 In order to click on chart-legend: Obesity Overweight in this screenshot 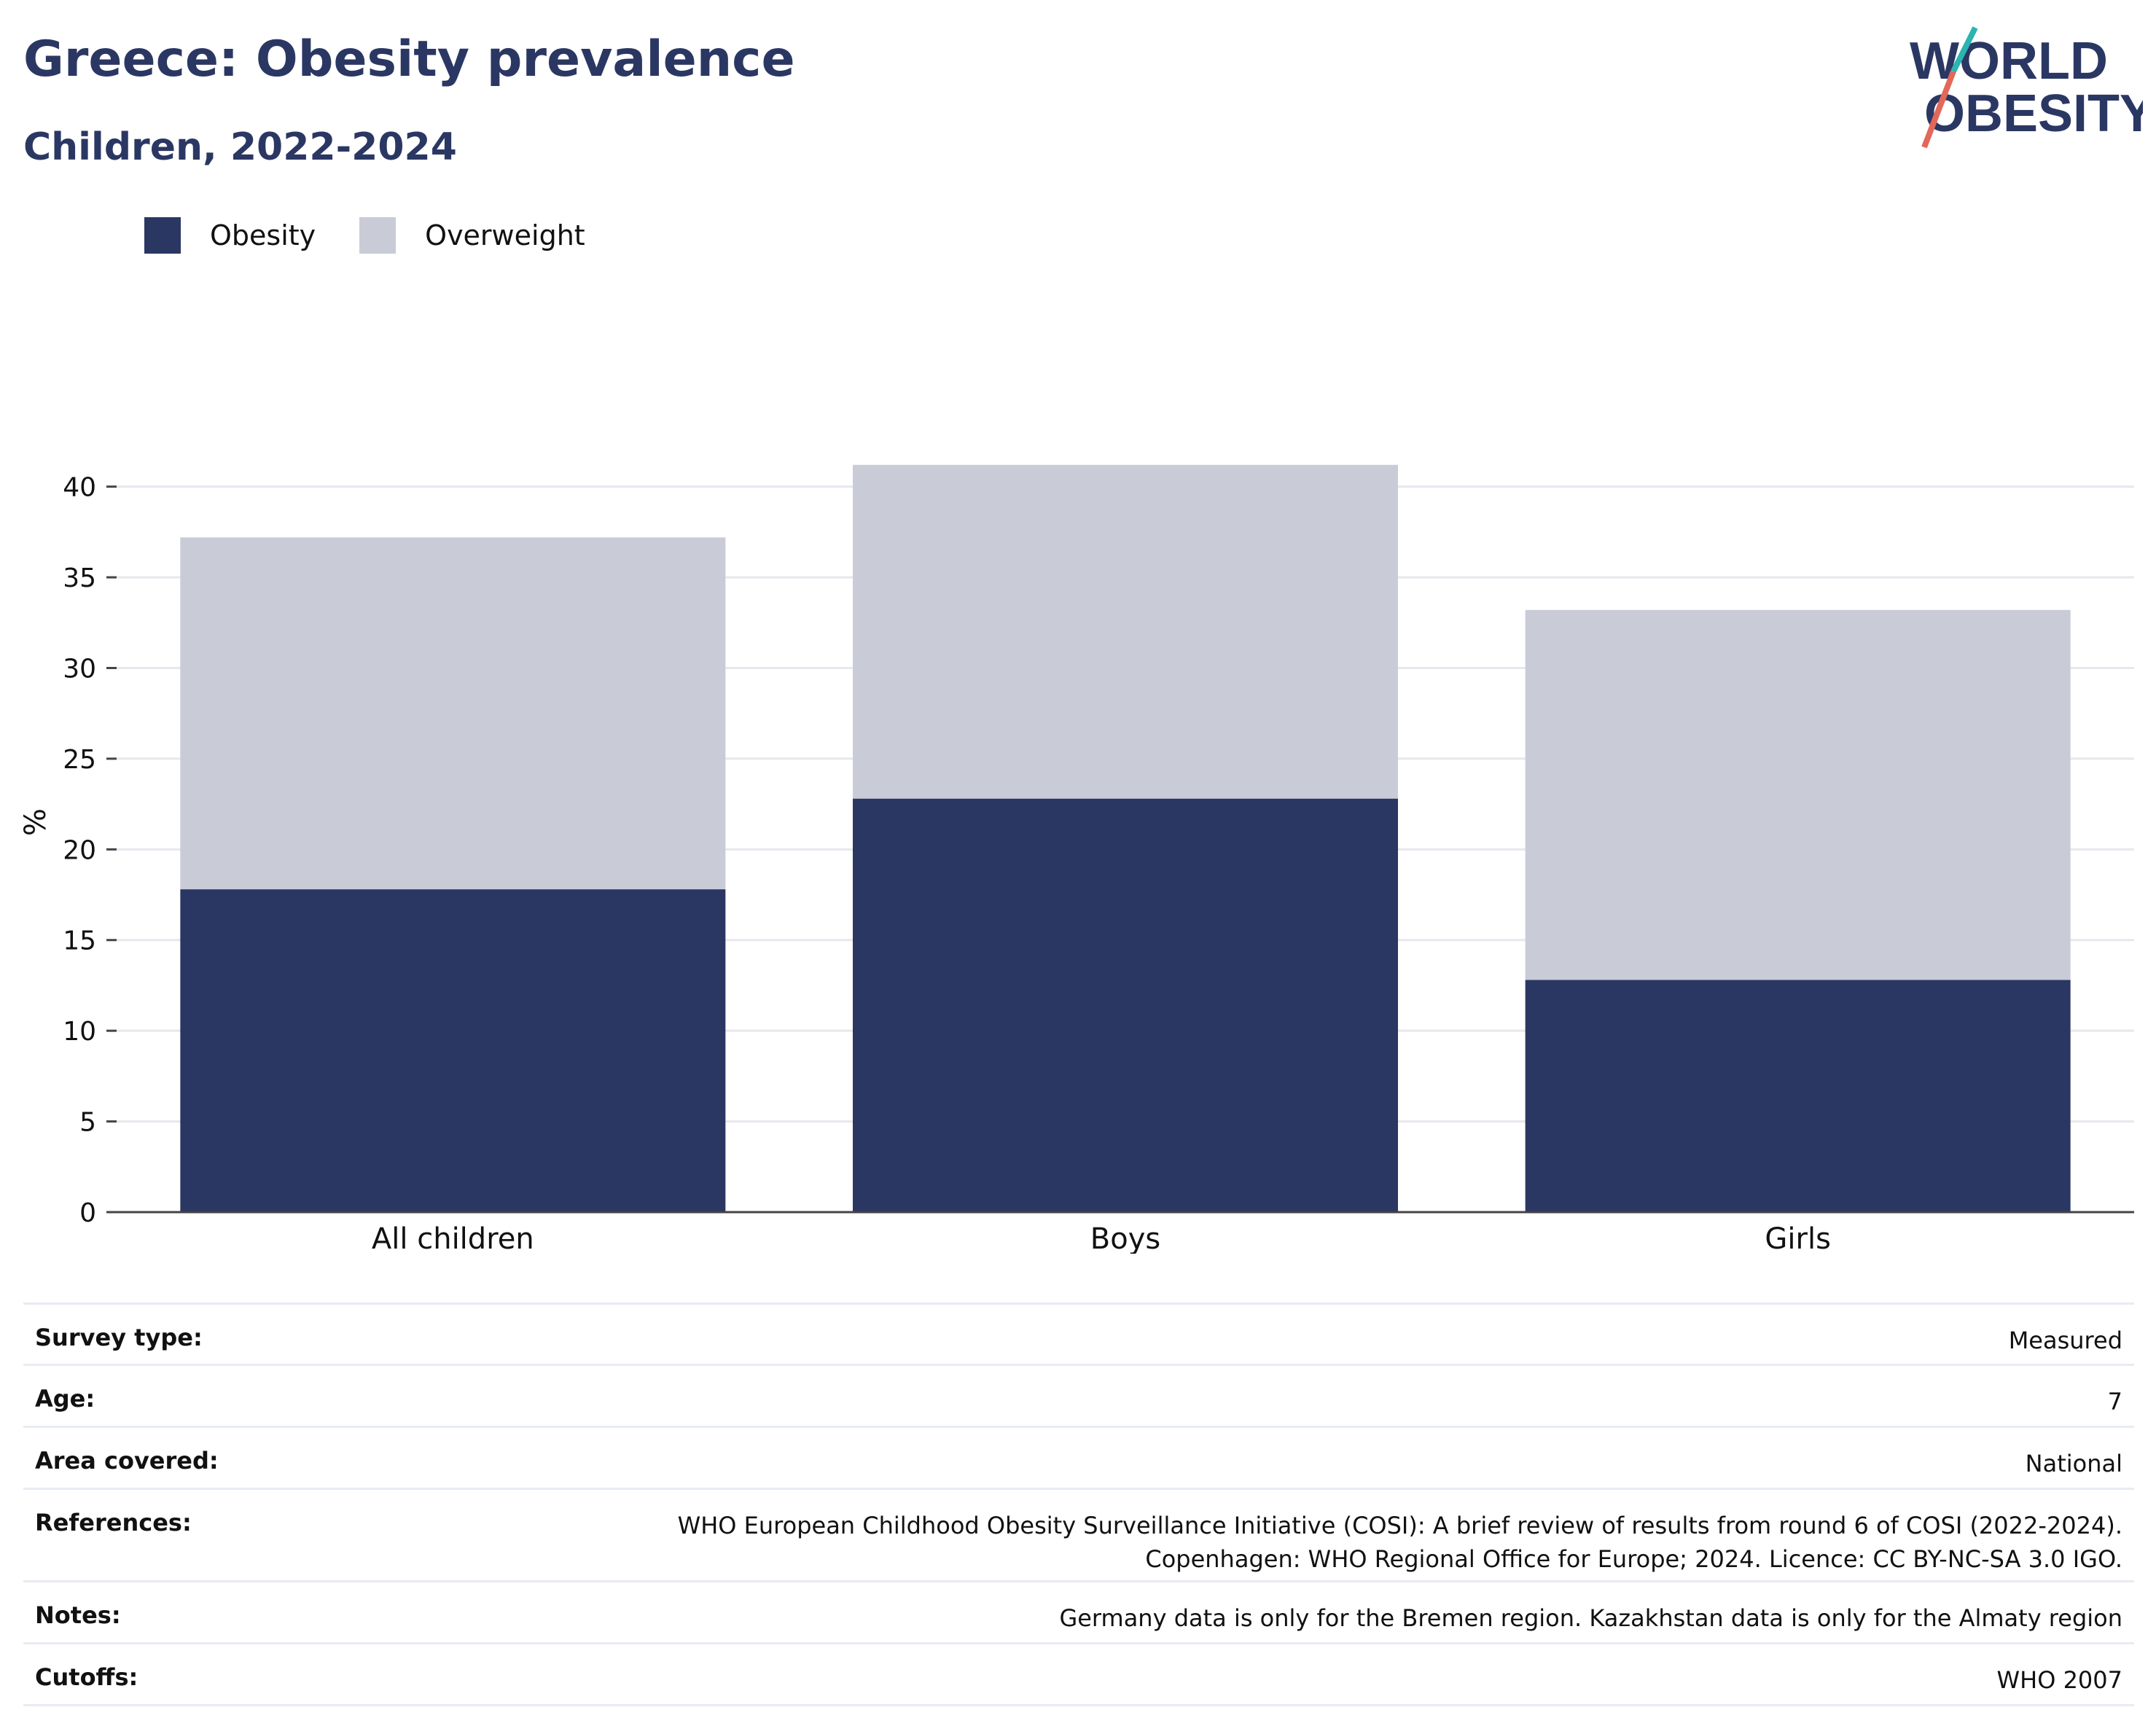, I will do `click(386, 235)`.